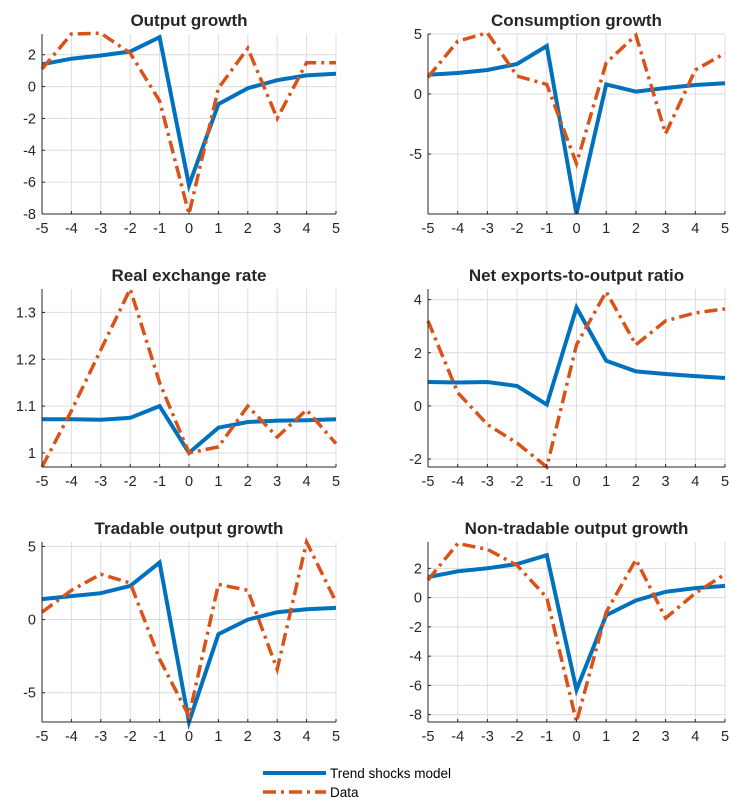 This screenshot has width=732, height=801. I want to click on y-tick-label: 1.1, so click(26, 407).